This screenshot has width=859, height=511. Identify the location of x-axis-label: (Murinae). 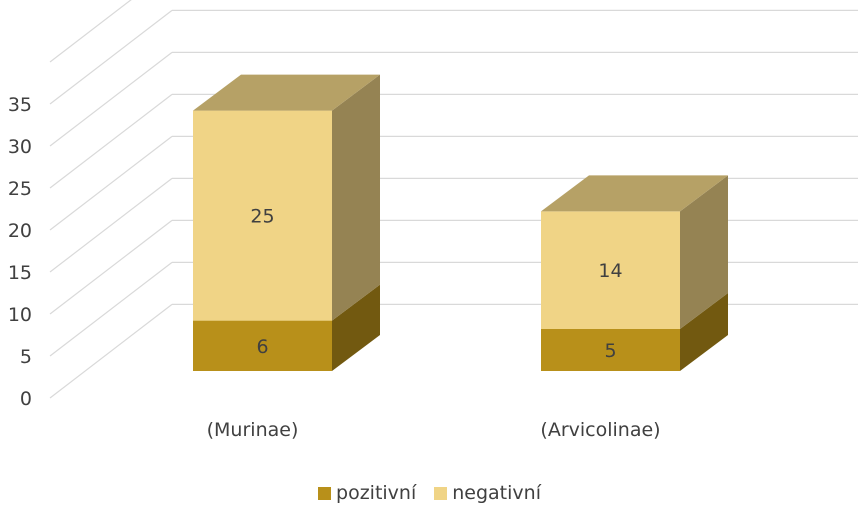
(253, 430).